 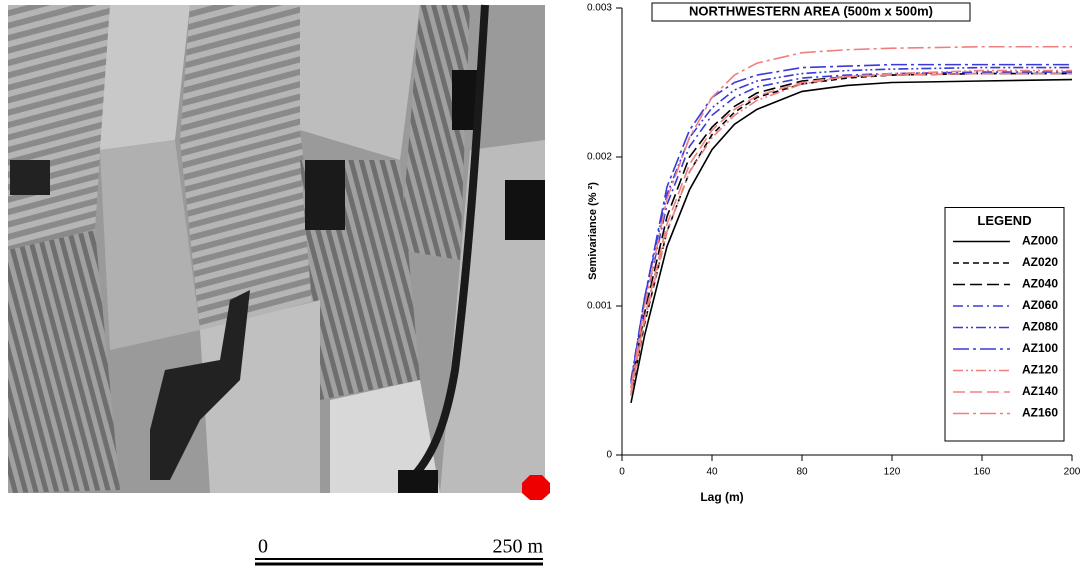 I want to click on y-tick-label: 0.002, so click(x=599, y=157).